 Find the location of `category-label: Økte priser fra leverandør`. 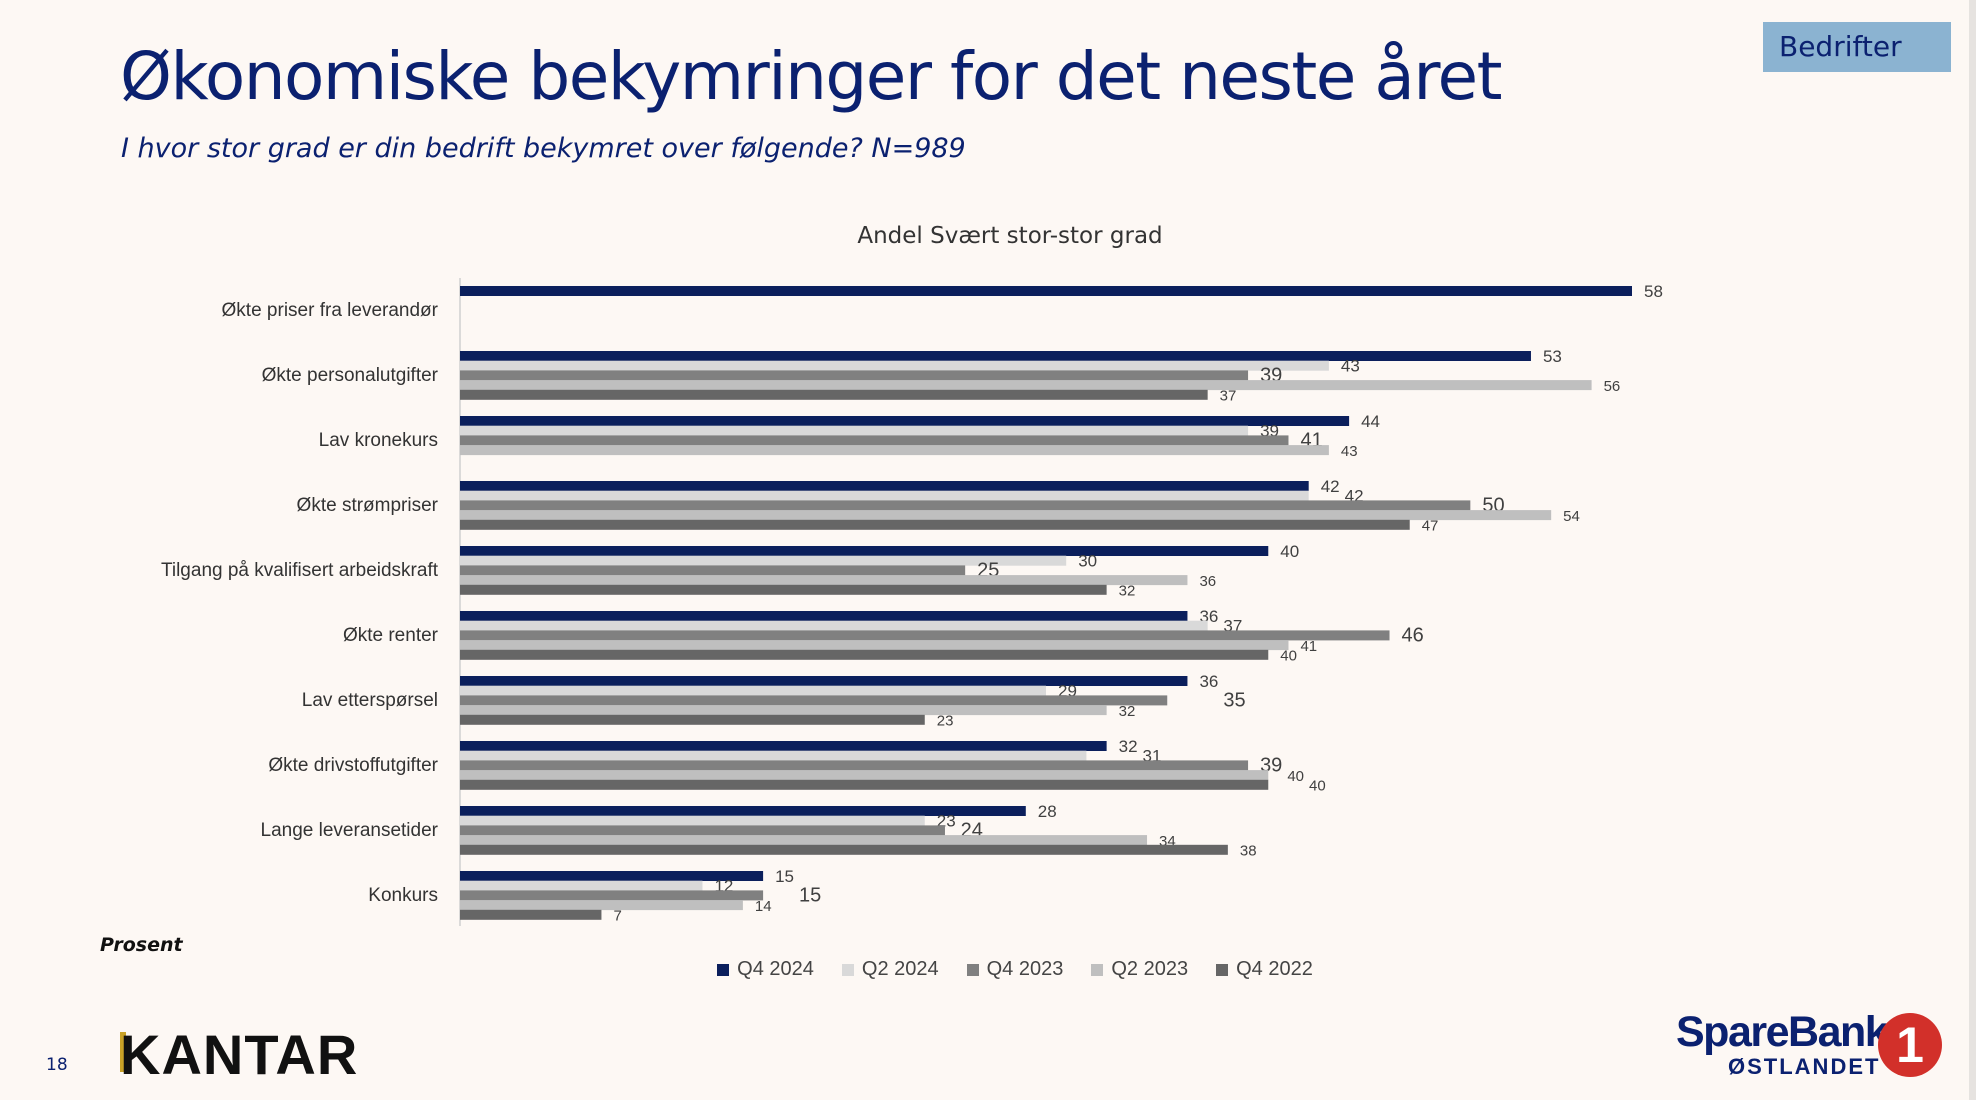

category-label: Økte priser fra leverandør is located at coordinates (330, 310).